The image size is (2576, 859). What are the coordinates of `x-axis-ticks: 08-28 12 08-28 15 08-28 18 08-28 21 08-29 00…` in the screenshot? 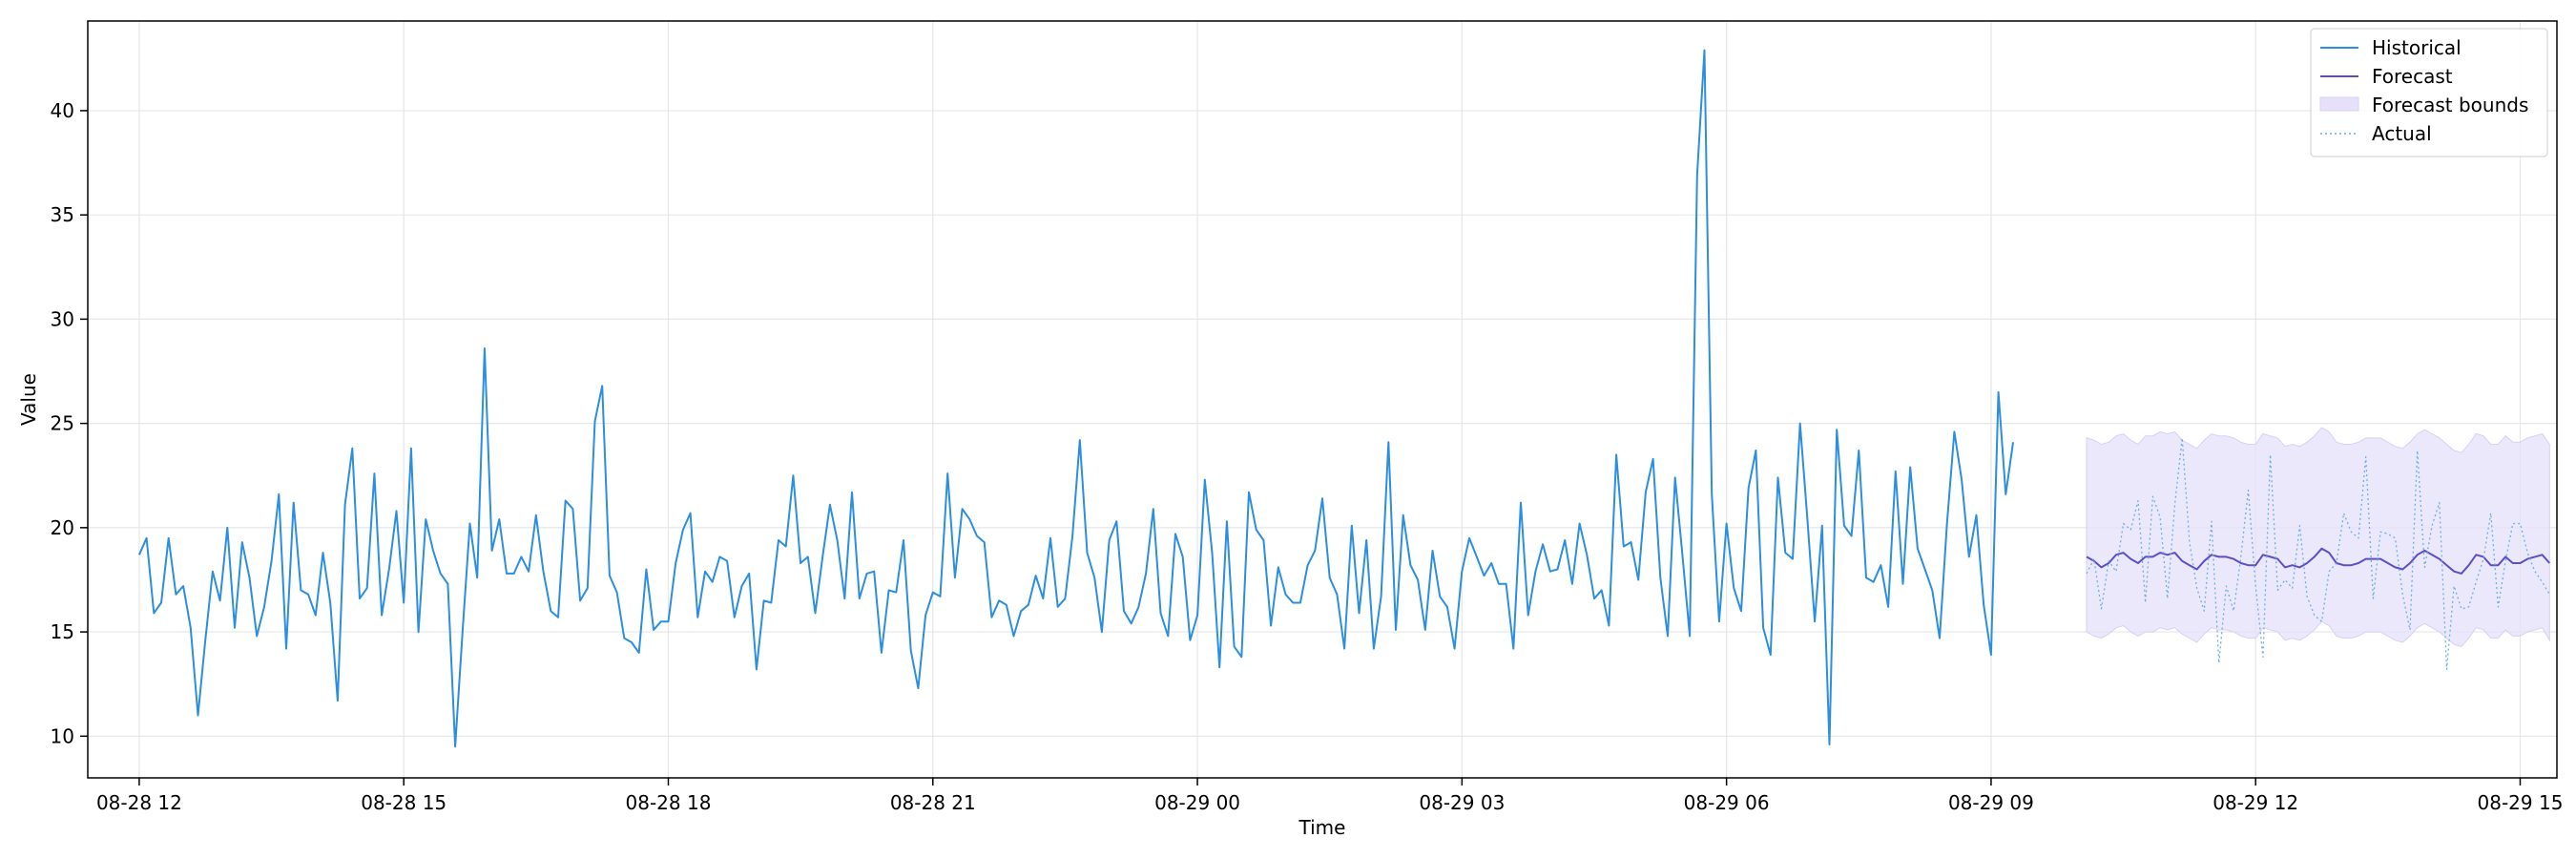 It's located at (1329, 796).